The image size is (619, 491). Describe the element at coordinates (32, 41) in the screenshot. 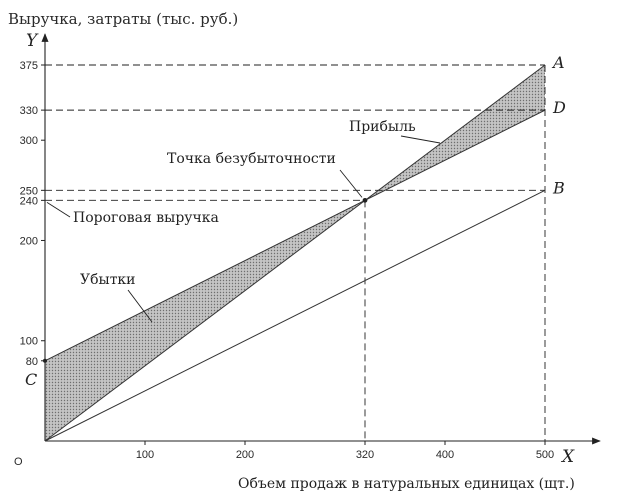

I see `y-axis-letter: Y` at that location.